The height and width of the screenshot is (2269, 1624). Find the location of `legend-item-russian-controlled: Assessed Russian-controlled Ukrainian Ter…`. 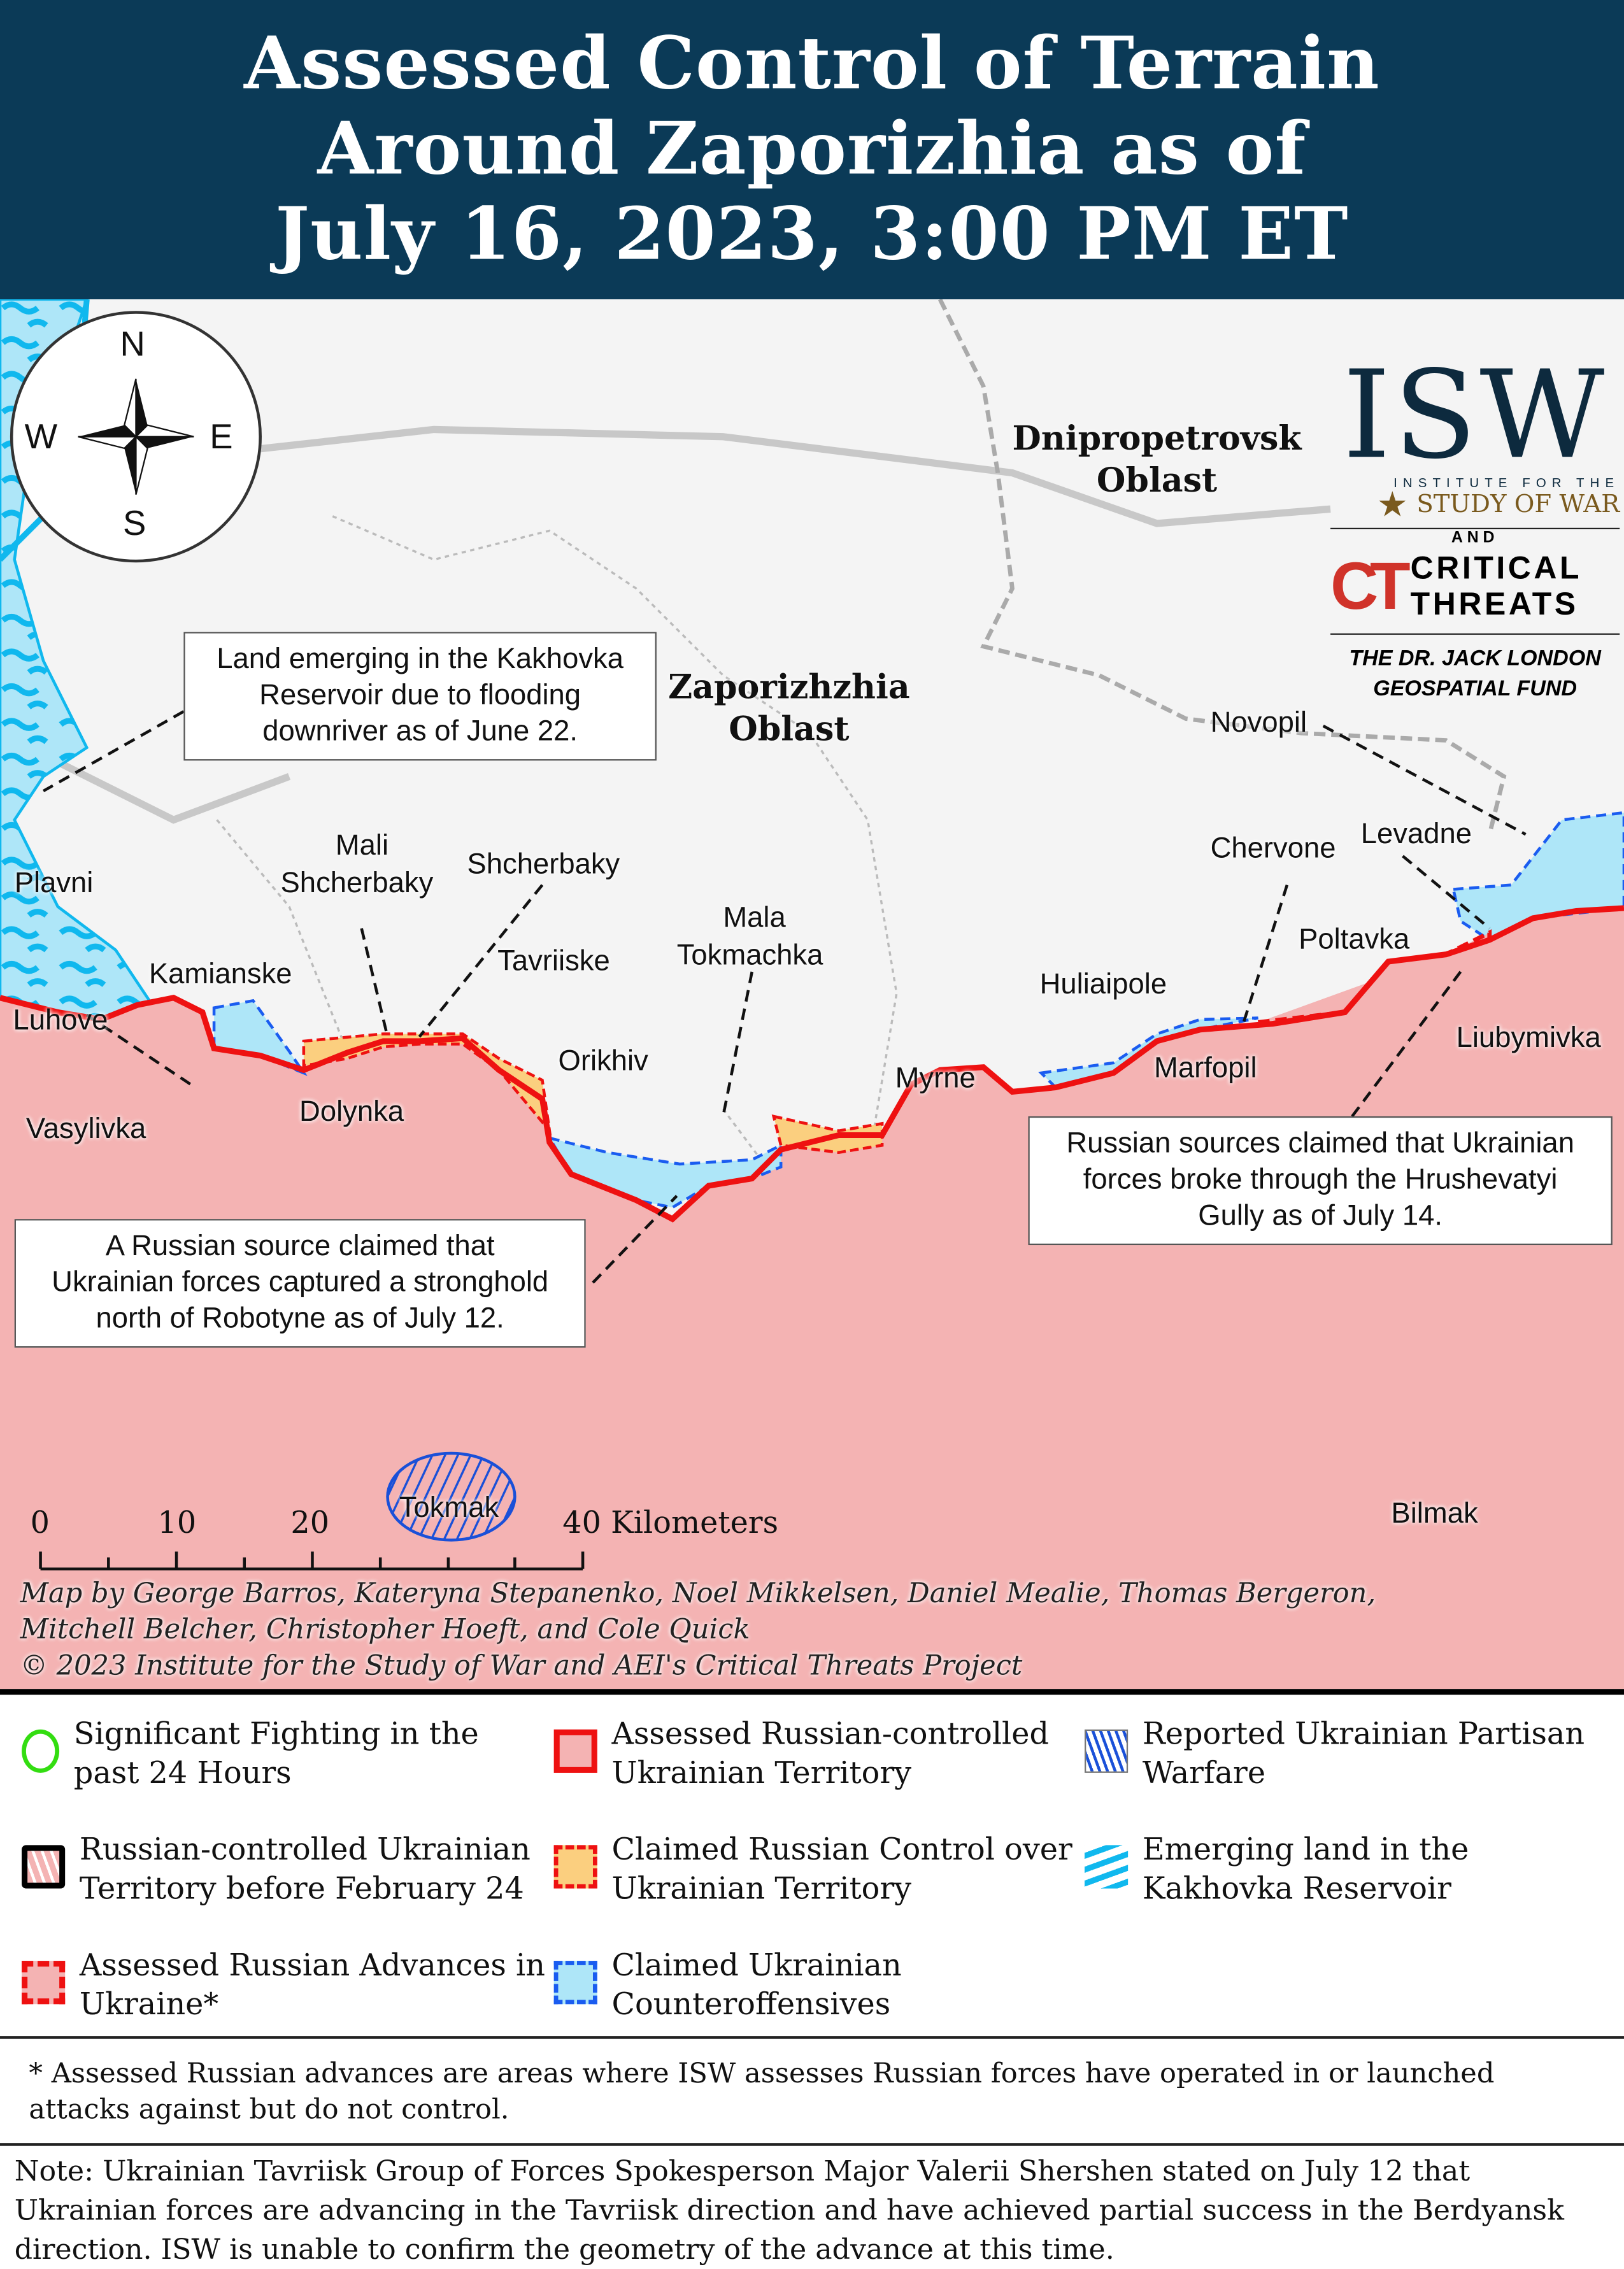

legend-item-russian-controlled: Assessed Russian-controlled Ukrainian Ter… is located at coordinates (801, 1754).